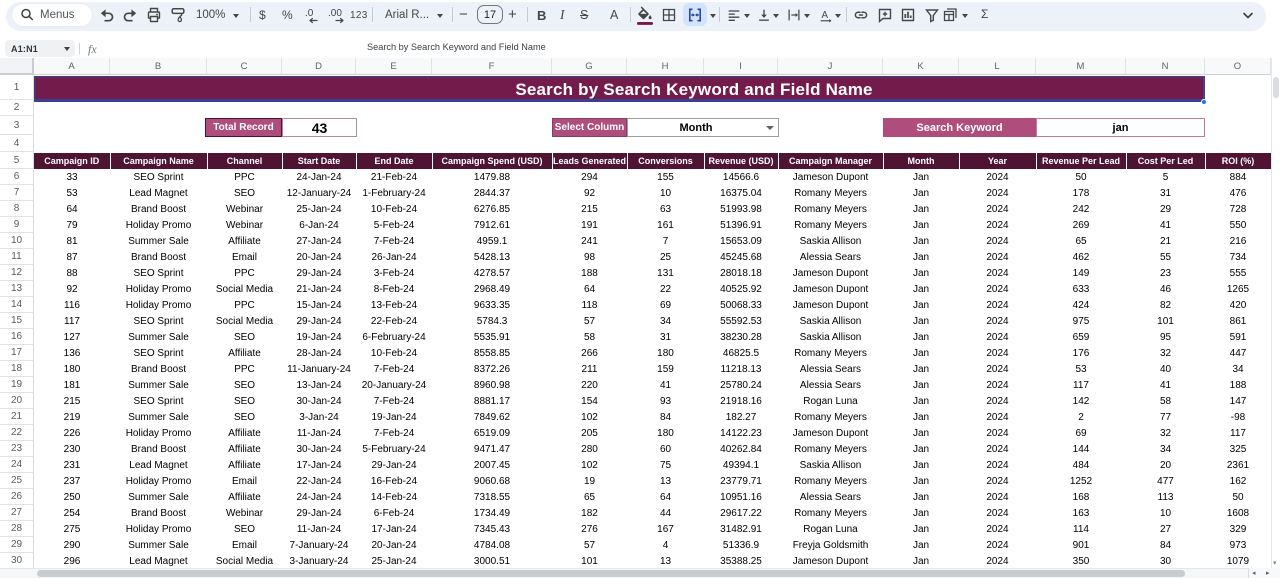 This screenshot has height=578, width=1280. I want to click on svg-text: .00, so click(335, 13).